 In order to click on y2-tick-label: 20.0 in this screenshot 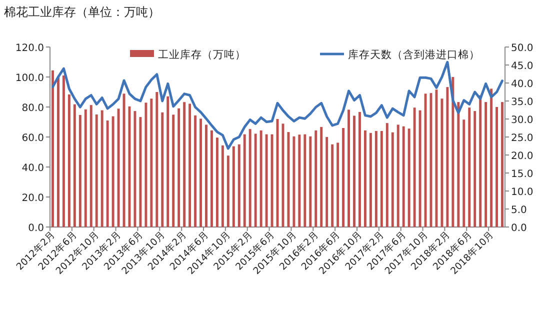, I will do `click(522, 156)`.